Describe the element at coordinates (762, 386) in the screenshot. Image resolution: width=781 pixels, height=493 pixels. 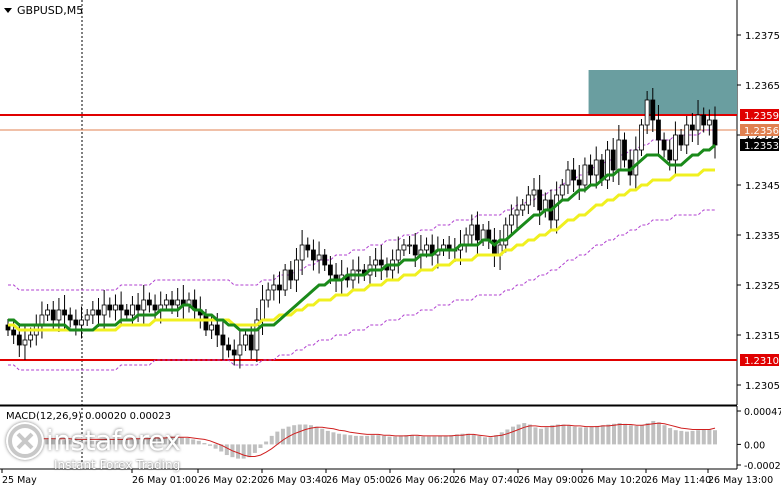
I see `price-tick-label: 1.2305` at that location.